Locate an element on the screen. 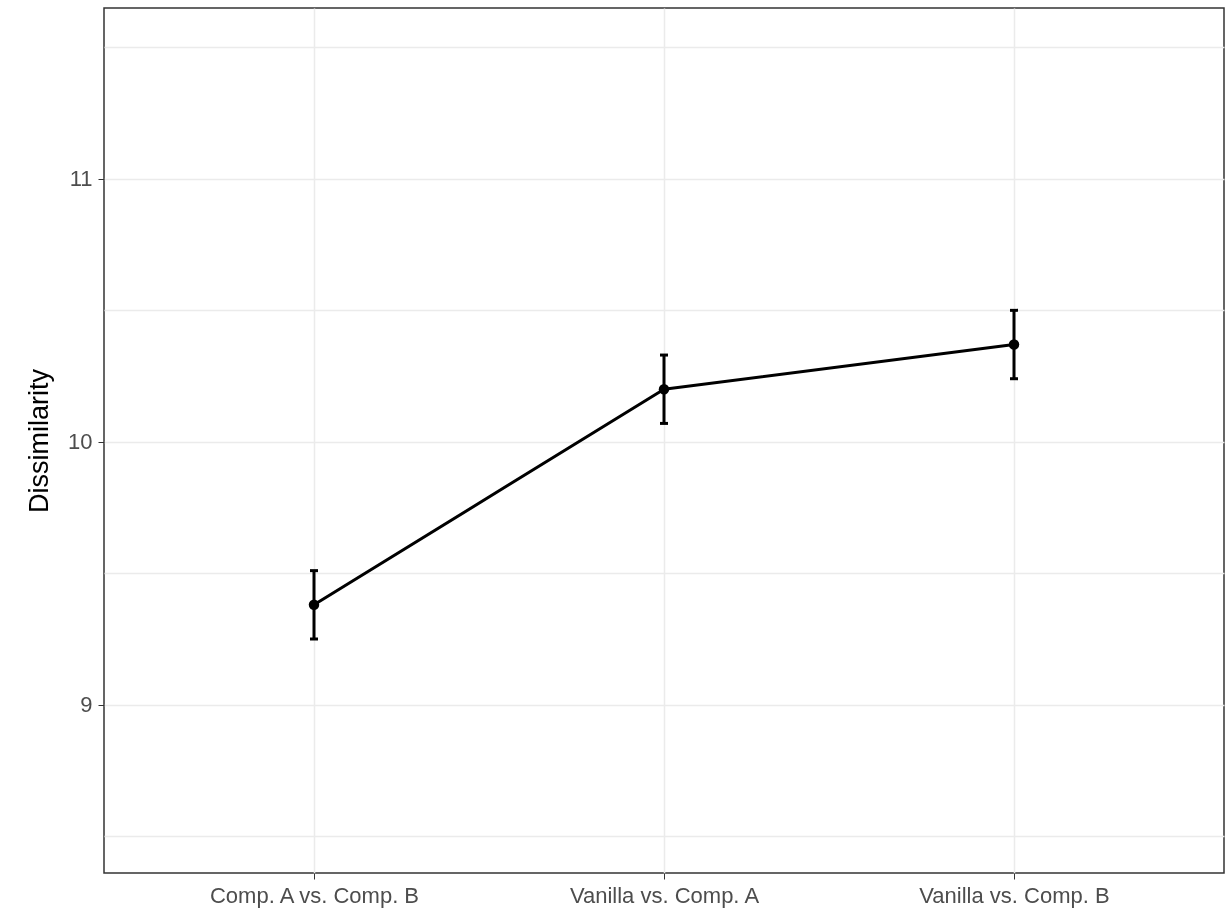  x-tick-label: Vanilla vs. Comp. A is located at coordinates (664, 895).